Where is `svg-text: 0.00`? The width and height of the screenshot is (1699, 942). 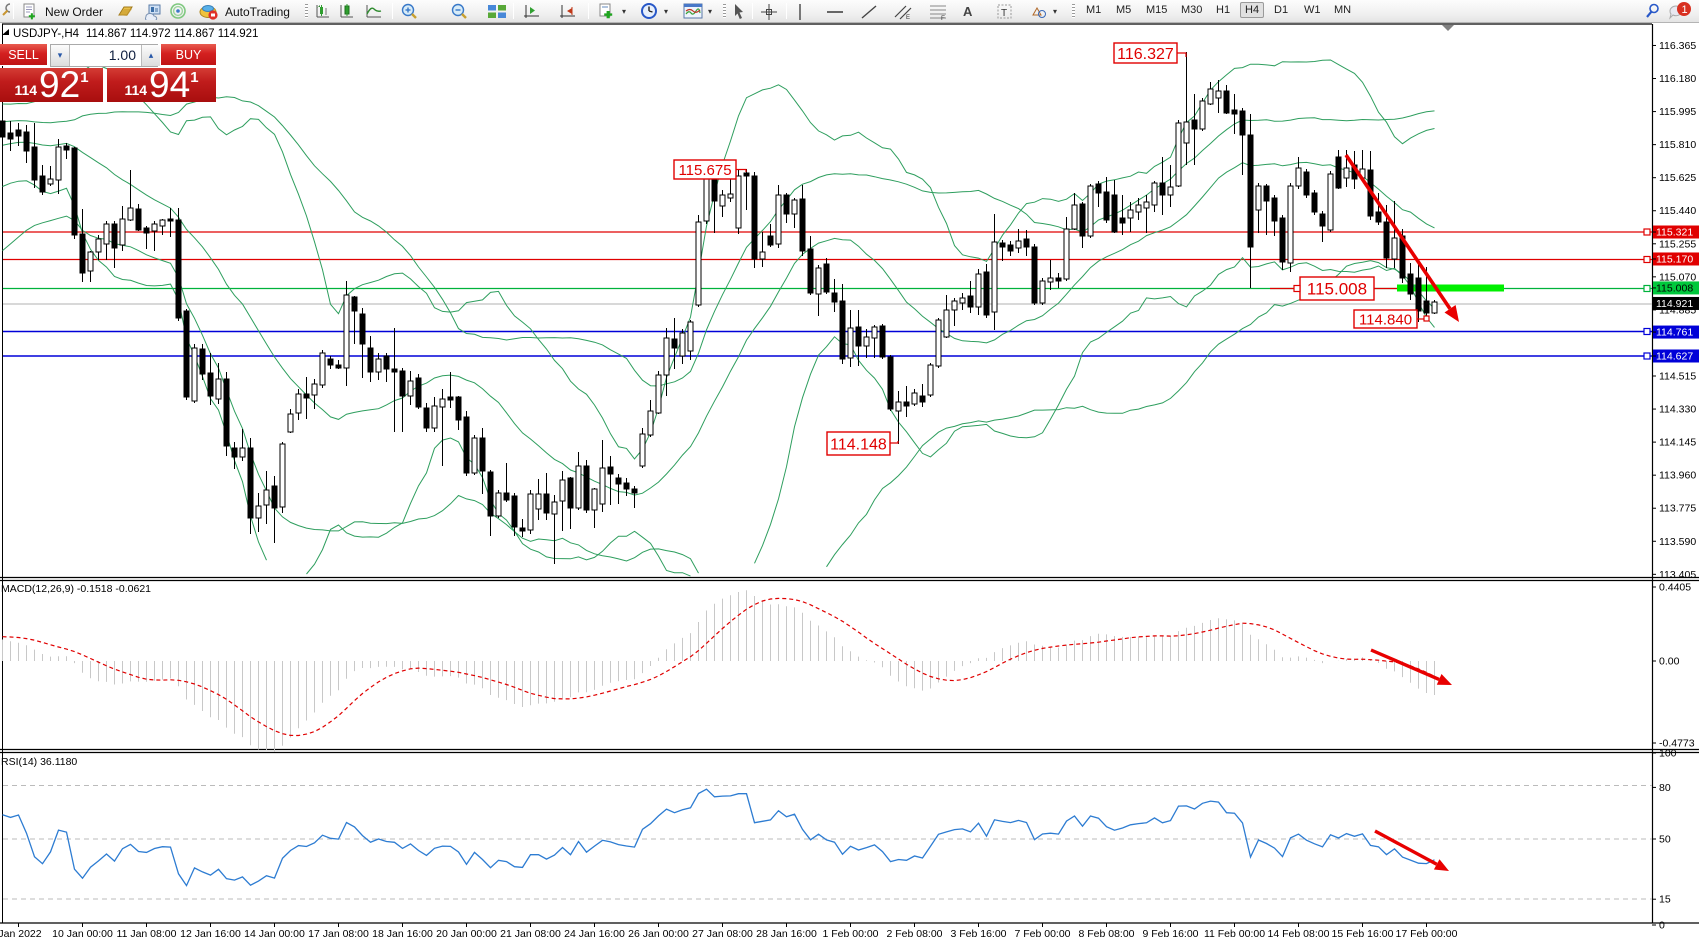 svg-text: 0.00 is located at coordinates (1669, 662).